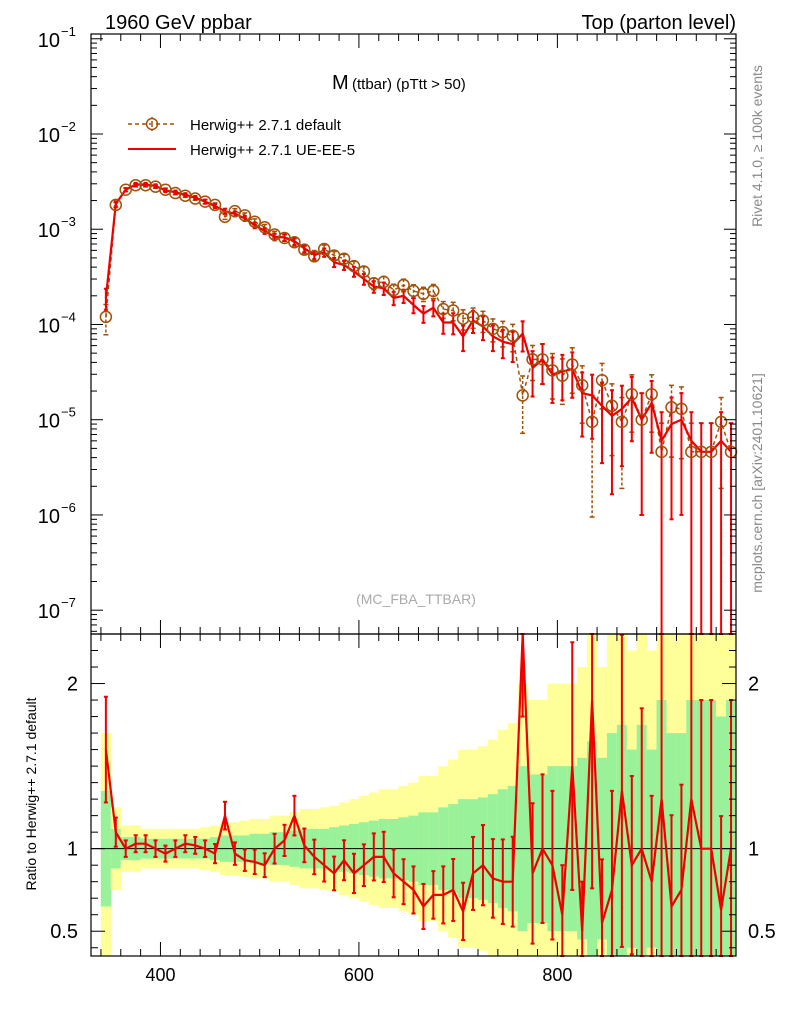 This screenshot has height=1029, width=786. Describe the element at coordinates (68, 126) in the screenshot. I see `main-ytick-exponent: −2` at that location.